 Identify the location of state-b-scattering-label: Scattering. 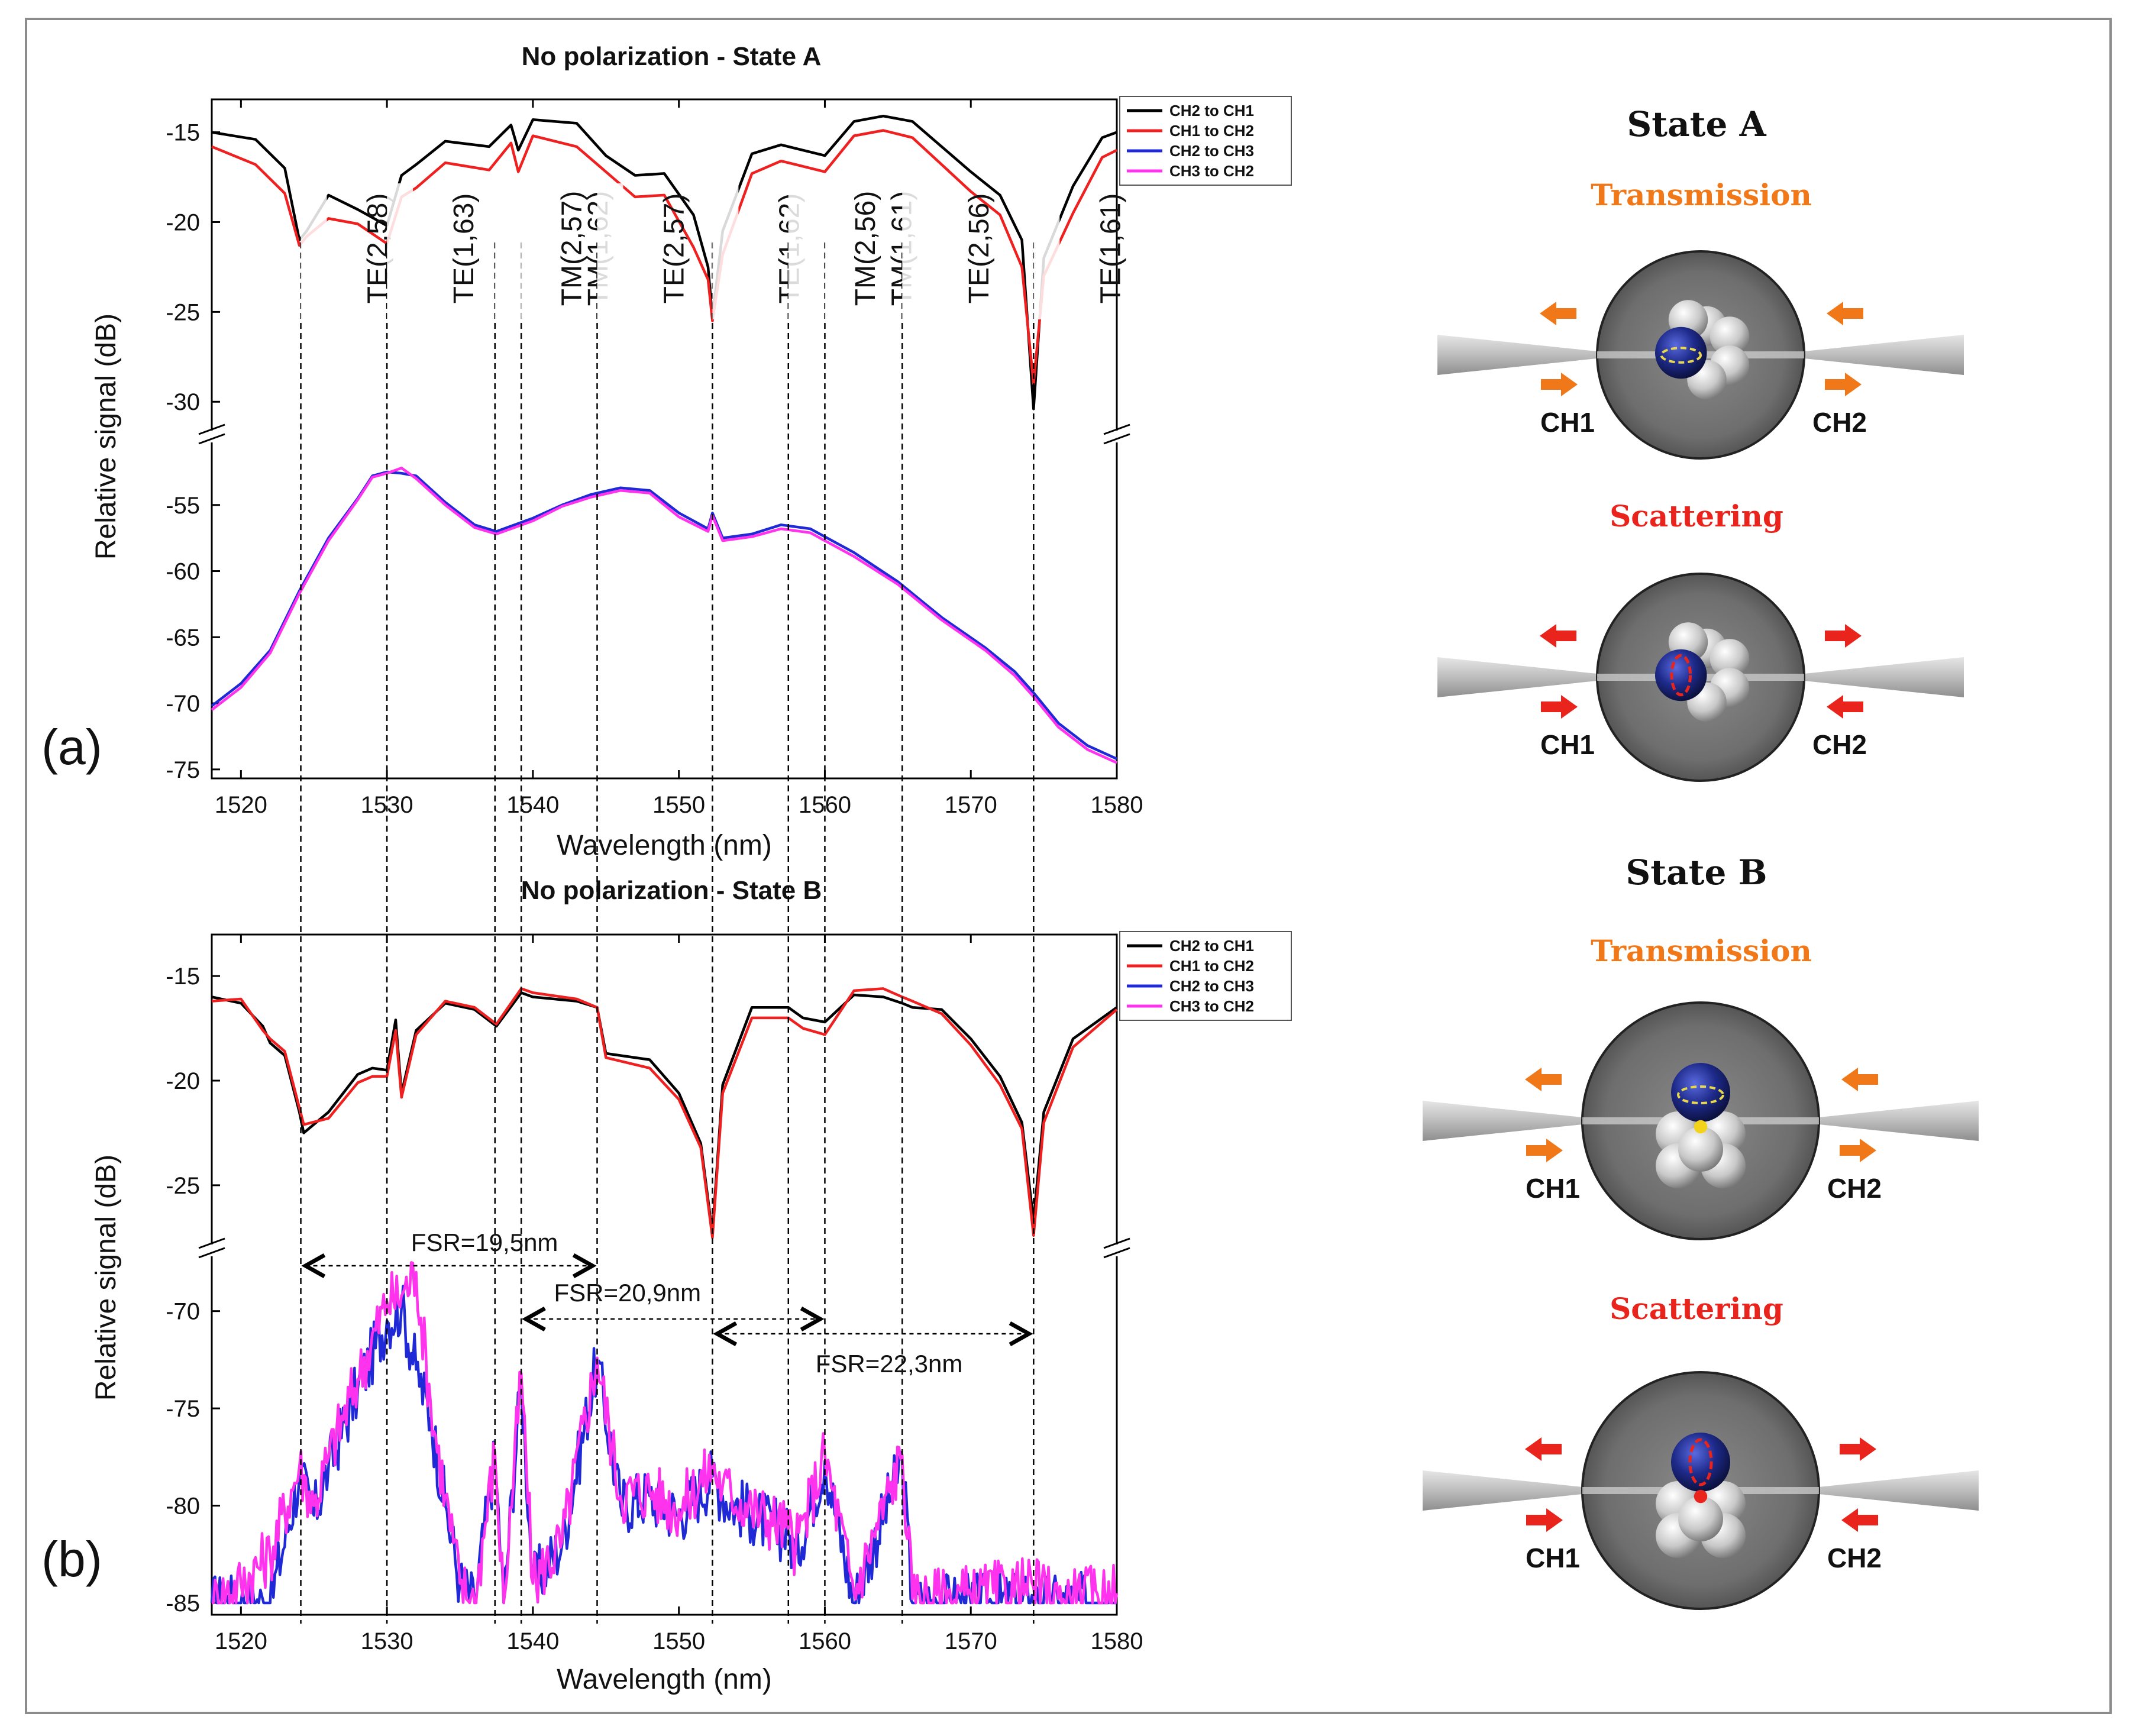
(1696, 1308).